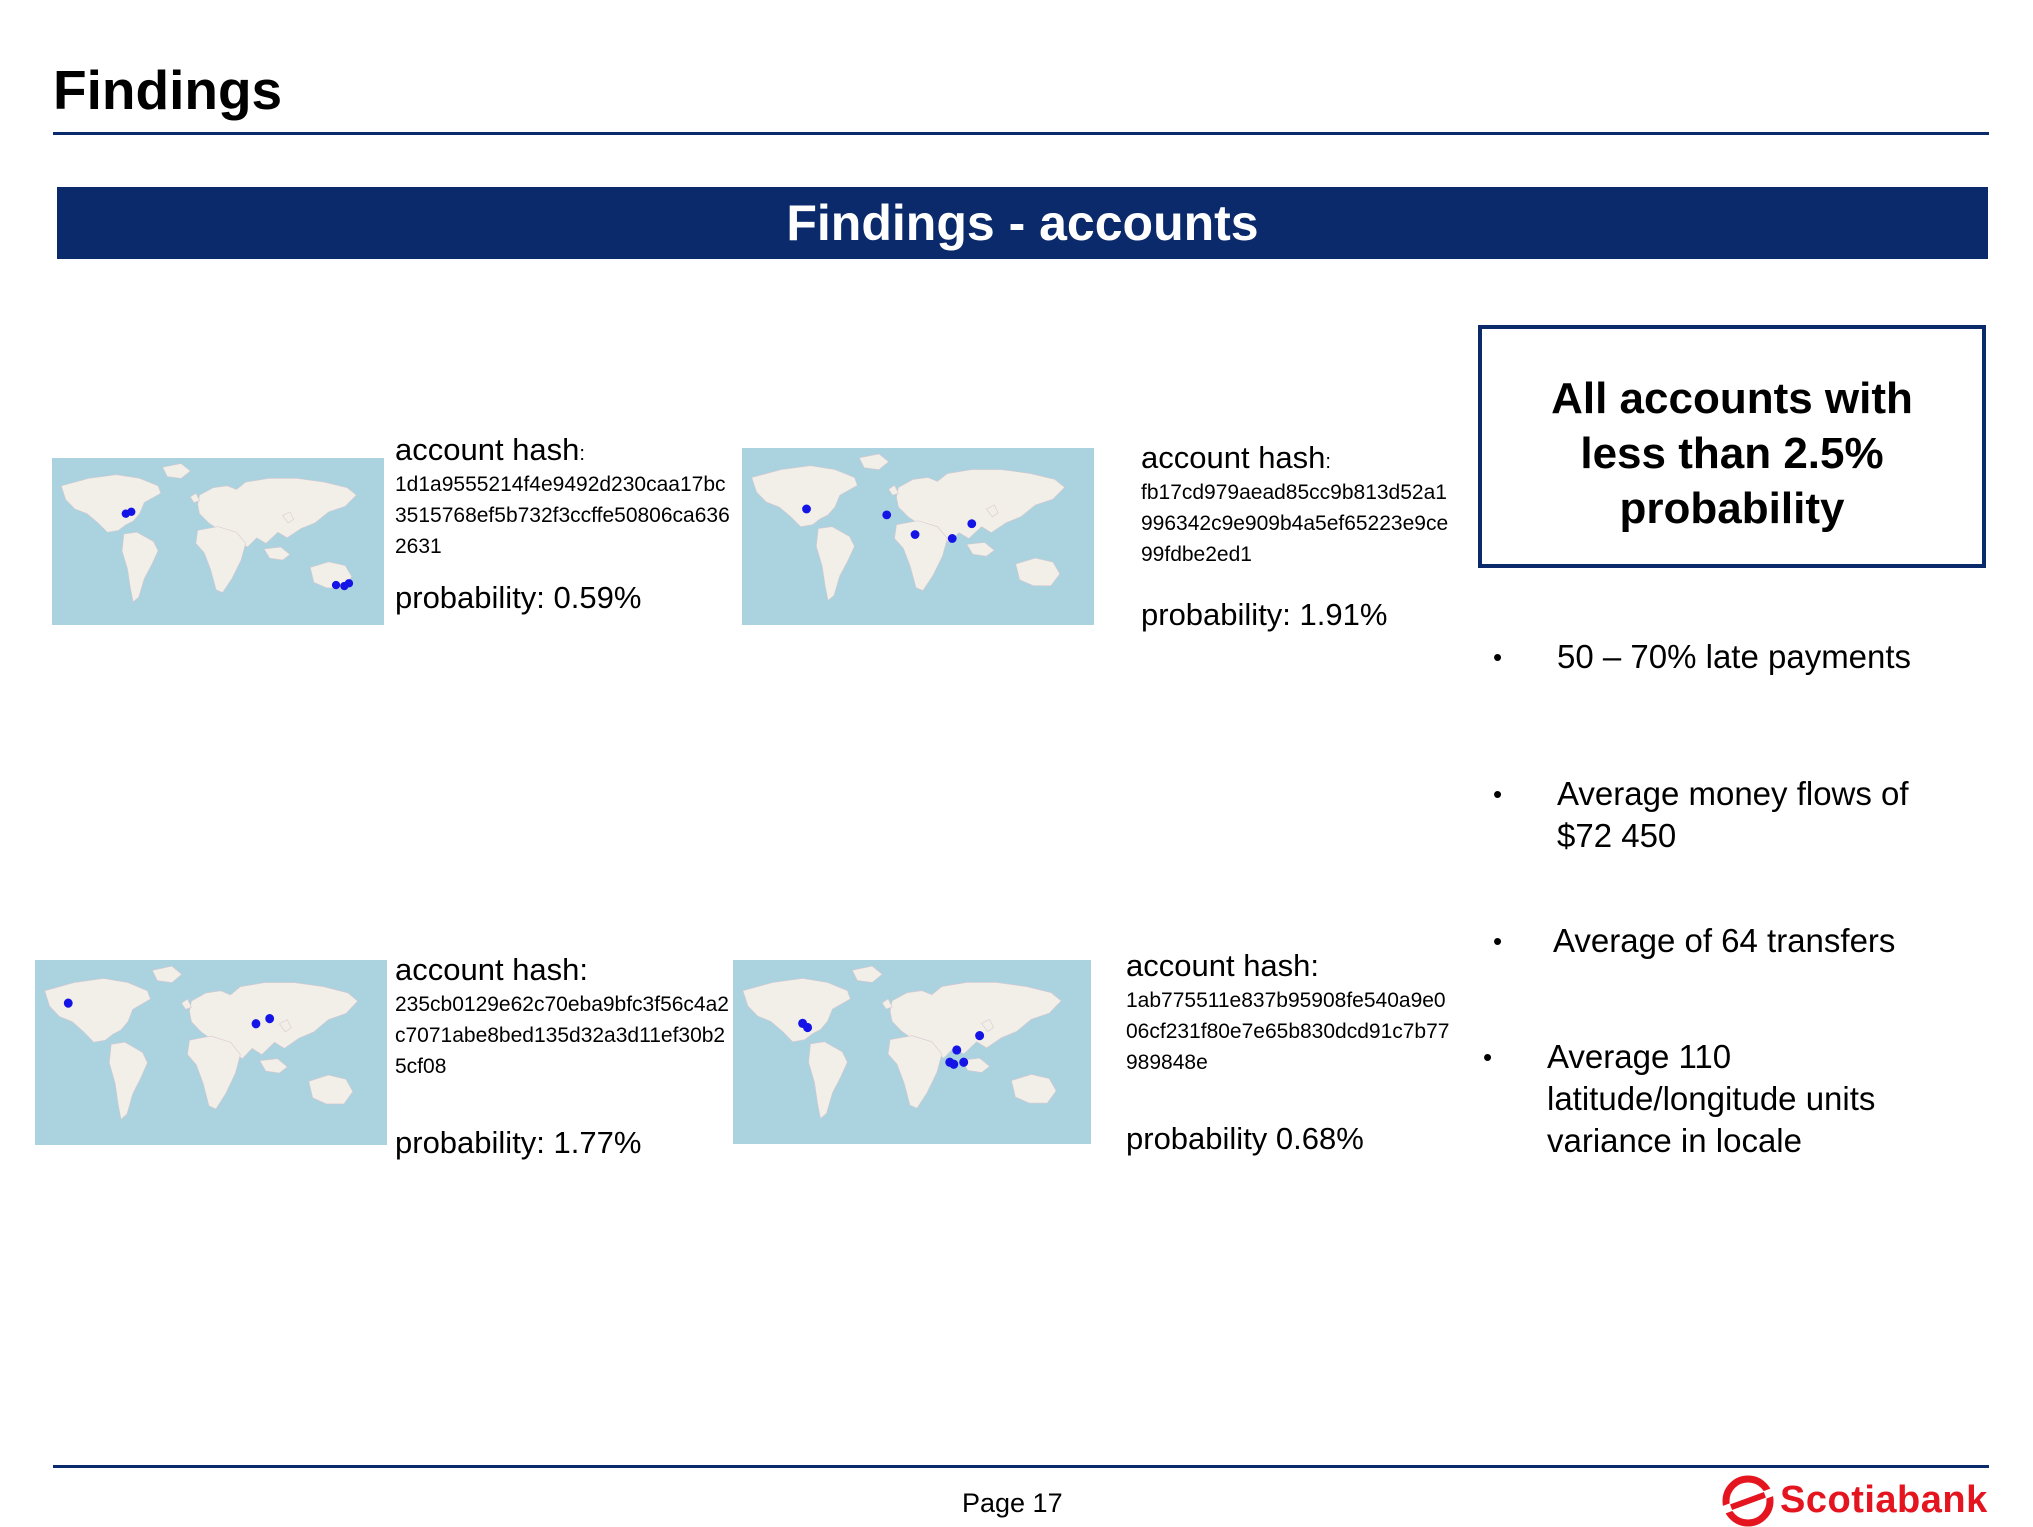 The width and height of the screenshot is (2033, 1527). I want to click on brand-wordmark: Scotiabank, so click(1884, 1500).